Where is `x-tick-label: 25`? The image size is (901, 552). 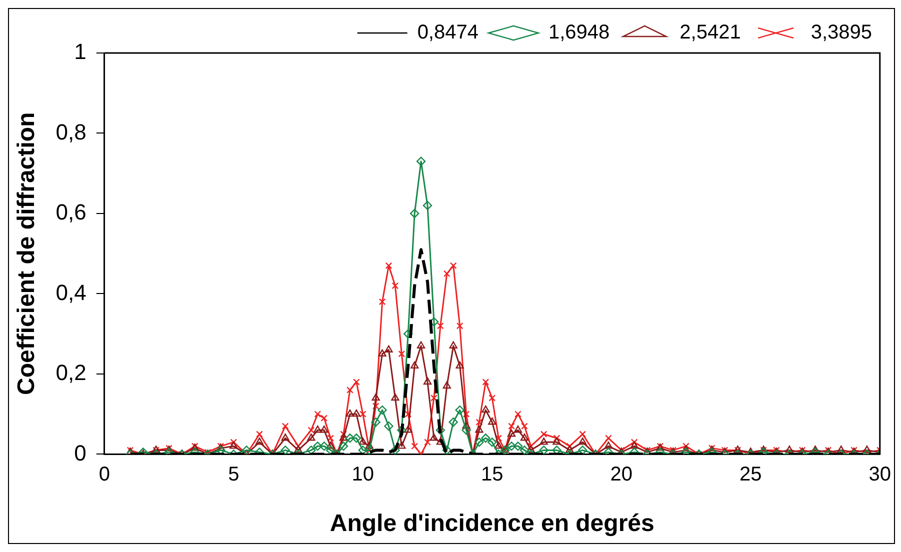 x-tick-label: 25 is located at coordinates (751, 475).